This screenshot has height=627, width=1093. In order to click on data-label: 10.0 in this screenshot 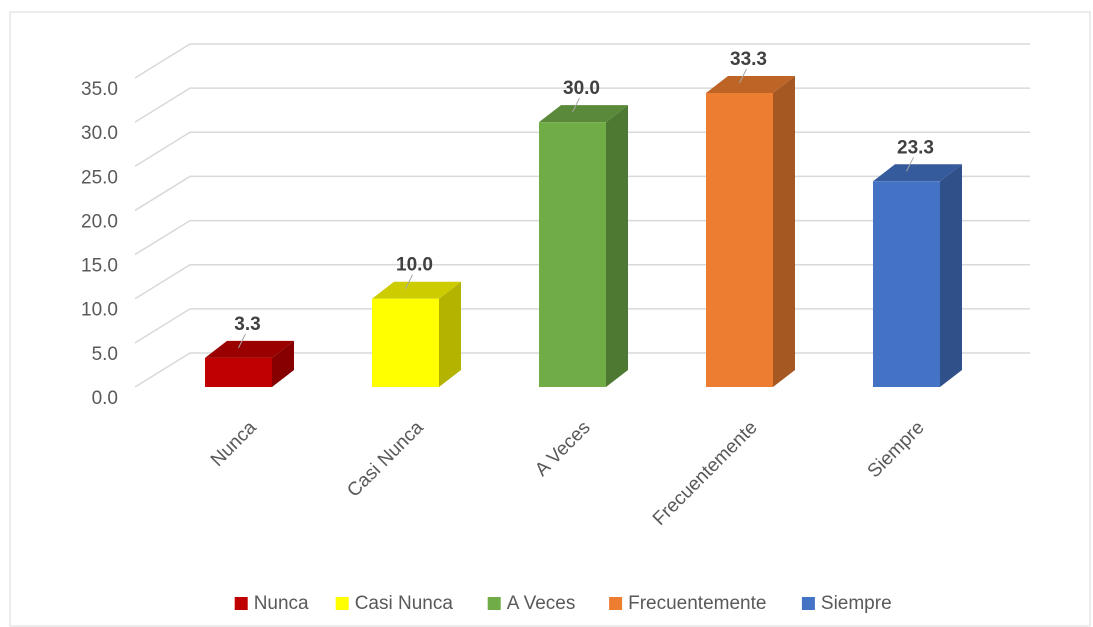, I will do `click(414, 265)`.